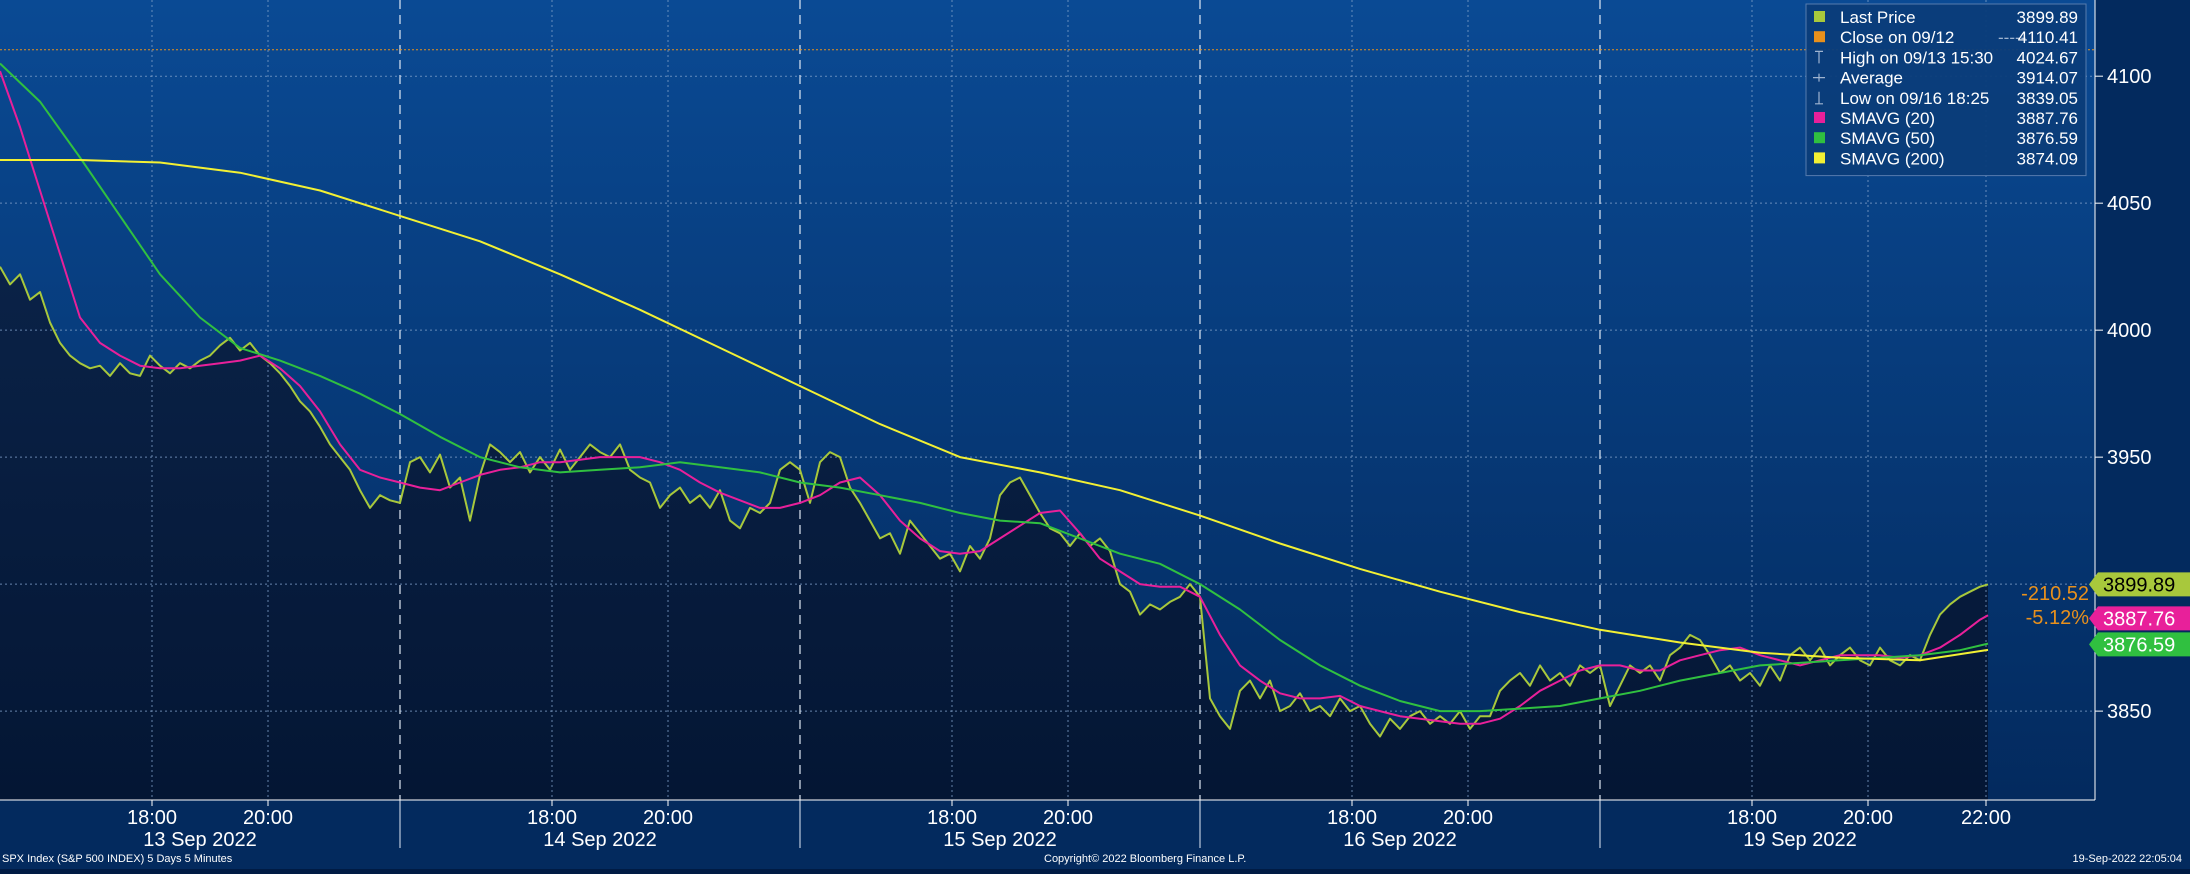 The width and height of the screenshot is (2190, 874). What do you see at coordinates (999, 840) in the screenshot?
I see `day-label: 15 Sep 2022` at bounding box center [999, 840].